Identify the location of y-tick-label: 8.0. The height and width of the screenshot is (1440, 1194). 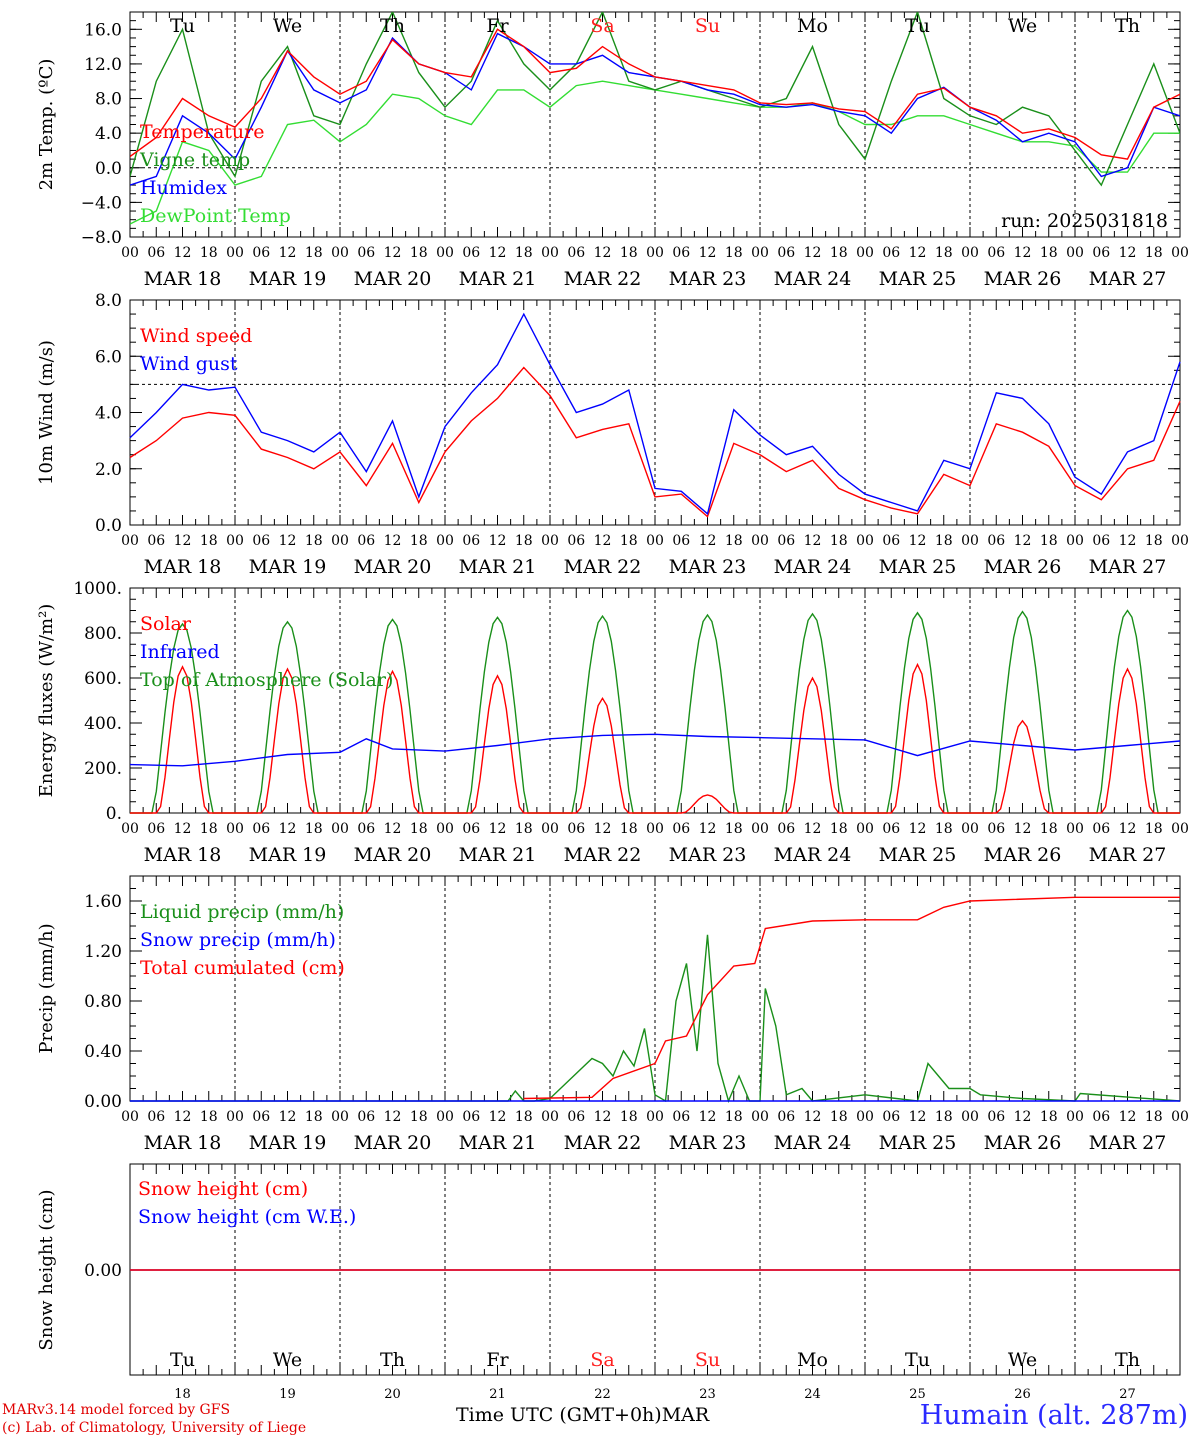
(108, 100).